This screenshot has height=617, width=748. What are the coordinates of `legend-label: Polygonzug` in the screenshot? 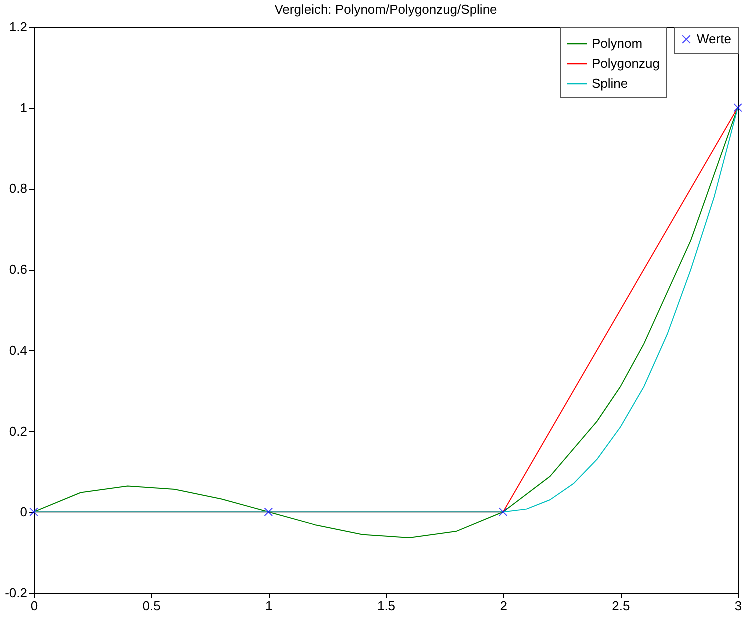 It's located at (626, 63).